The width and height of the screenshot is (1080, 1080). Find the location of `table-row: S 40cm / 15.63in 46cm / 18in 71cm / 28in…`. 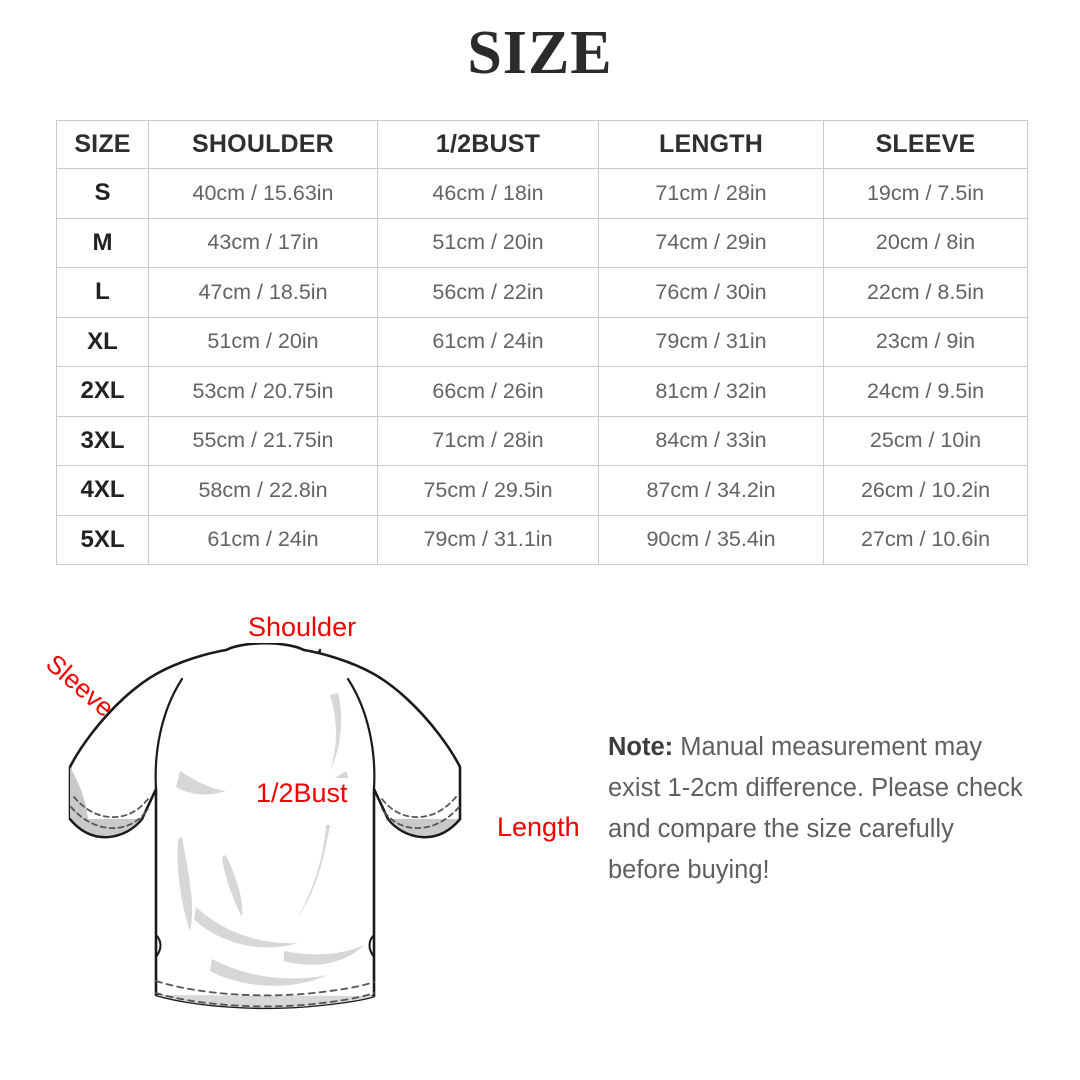

table-row: S 40cm / 15.63in 46cm / 18in 71cm / 28in… is located at coordinates (542, 193).